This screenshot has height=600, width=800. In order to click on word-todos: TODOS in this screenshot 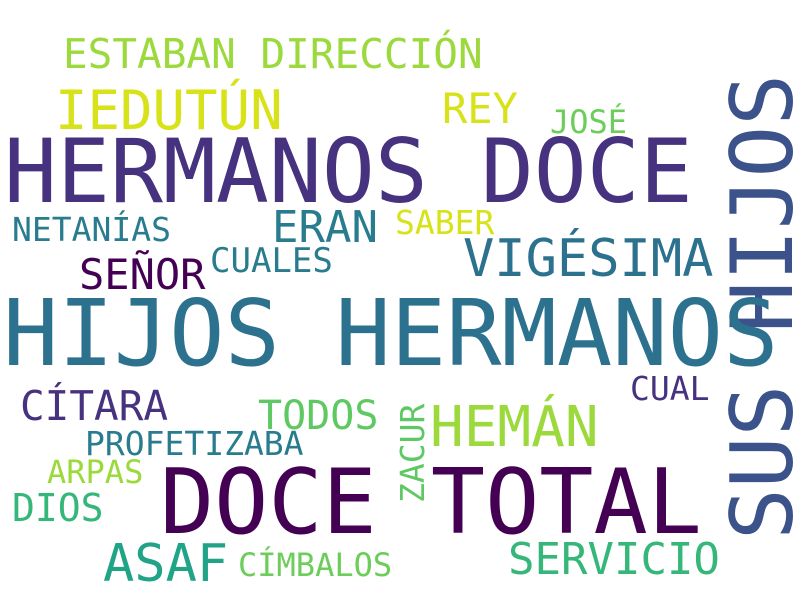, I will do `click(318, 416)`.